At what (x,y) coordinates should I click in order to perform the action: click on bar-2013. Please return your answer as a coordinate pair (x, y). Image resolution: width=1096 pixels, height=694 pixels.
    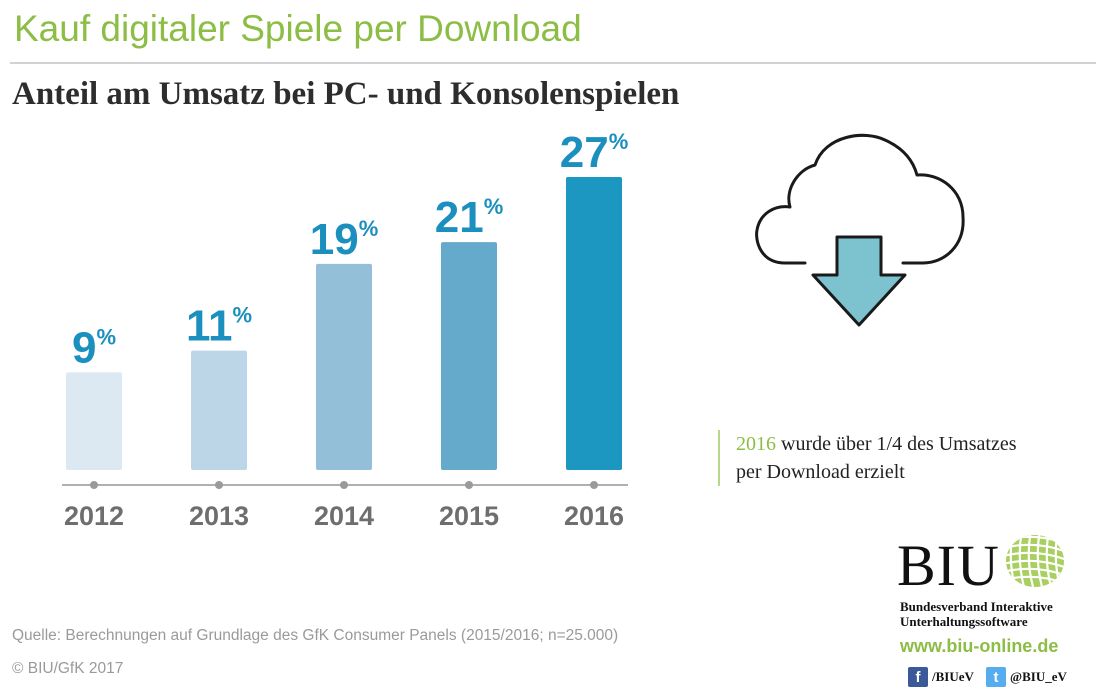
    Looking at the image, I should click on (219, 410).